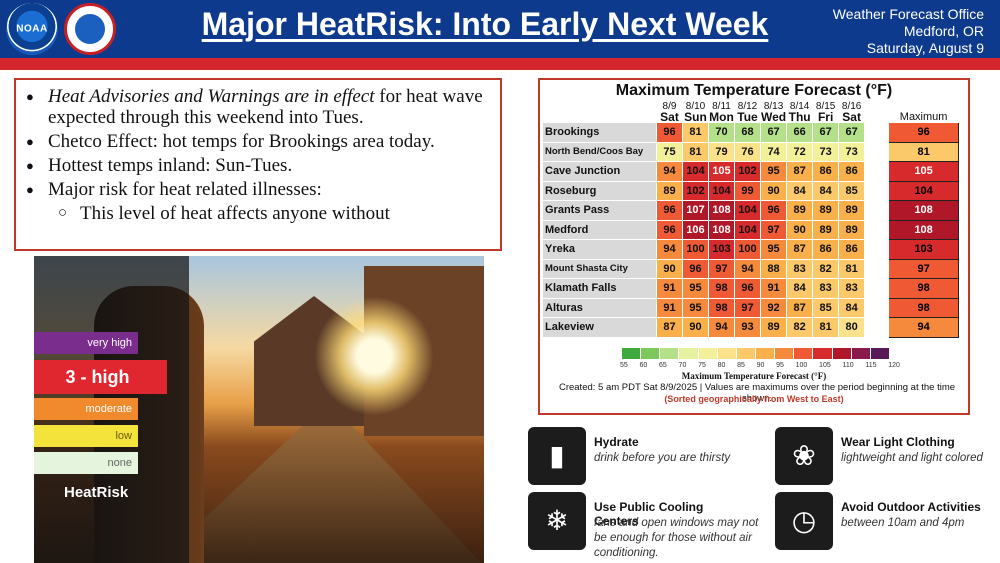  Describe the element at coordinates (943, 31) in the screenshot. I see `office-location: Medford, OR` at that location.